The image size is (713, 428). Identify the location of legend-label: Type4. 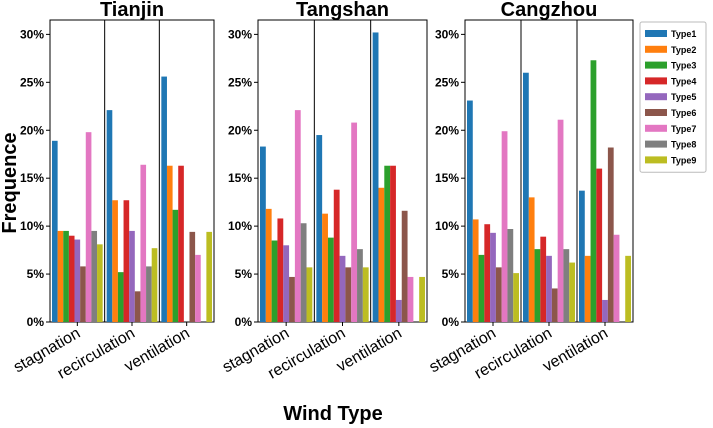
(683, 81).